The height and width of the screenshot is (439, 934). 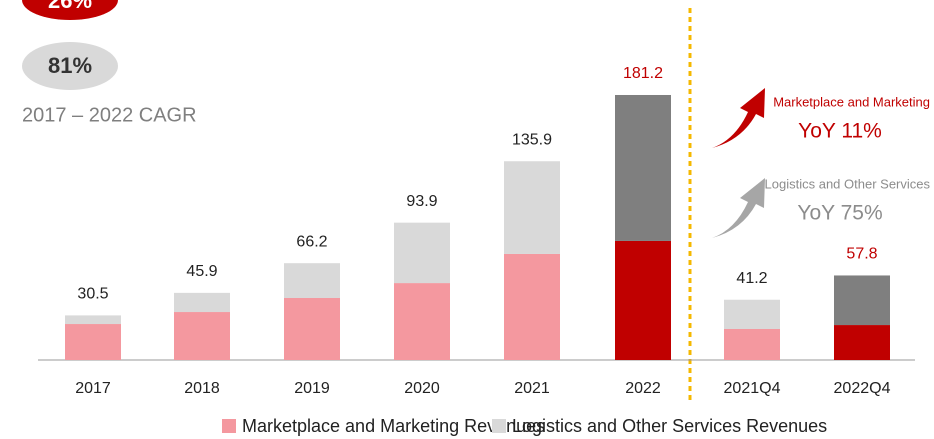 I want to click on x-tick-label: 2022Q4, so click(x=862, y=388).